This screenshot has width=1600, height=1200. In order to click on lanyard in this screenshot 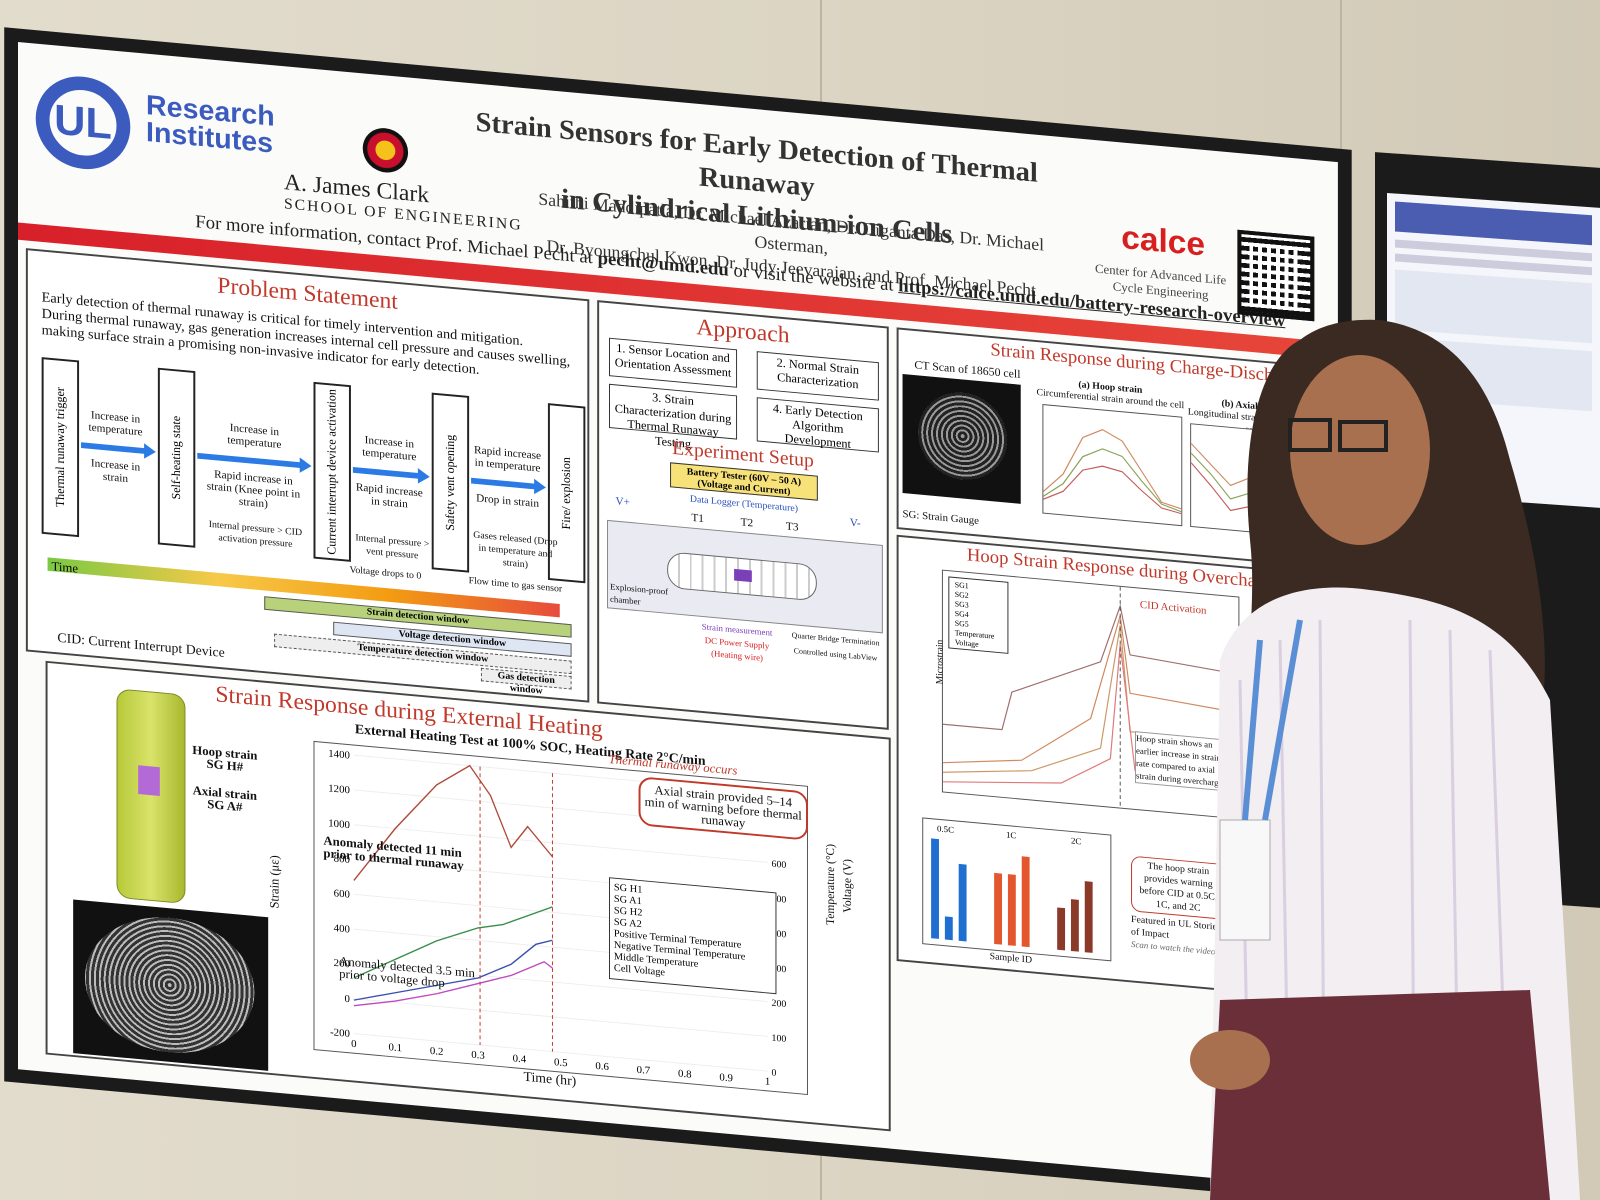, I will do `click(1272, 720)`.